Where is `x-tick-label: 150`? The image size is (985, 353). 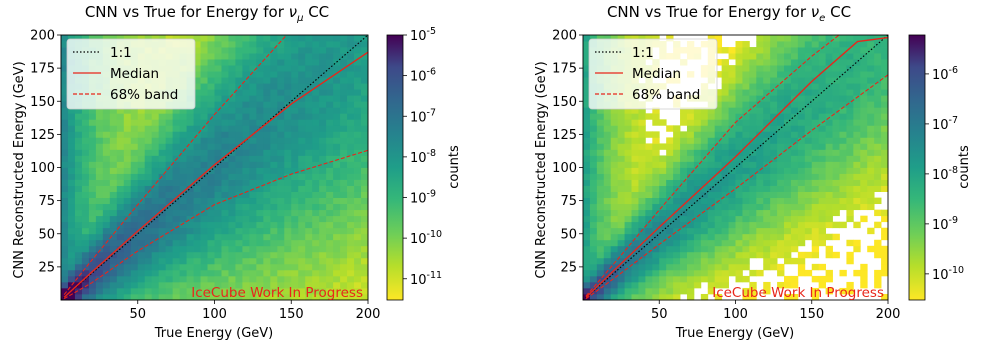
x-tick-label: 150 is located at coordinates (811, 314).